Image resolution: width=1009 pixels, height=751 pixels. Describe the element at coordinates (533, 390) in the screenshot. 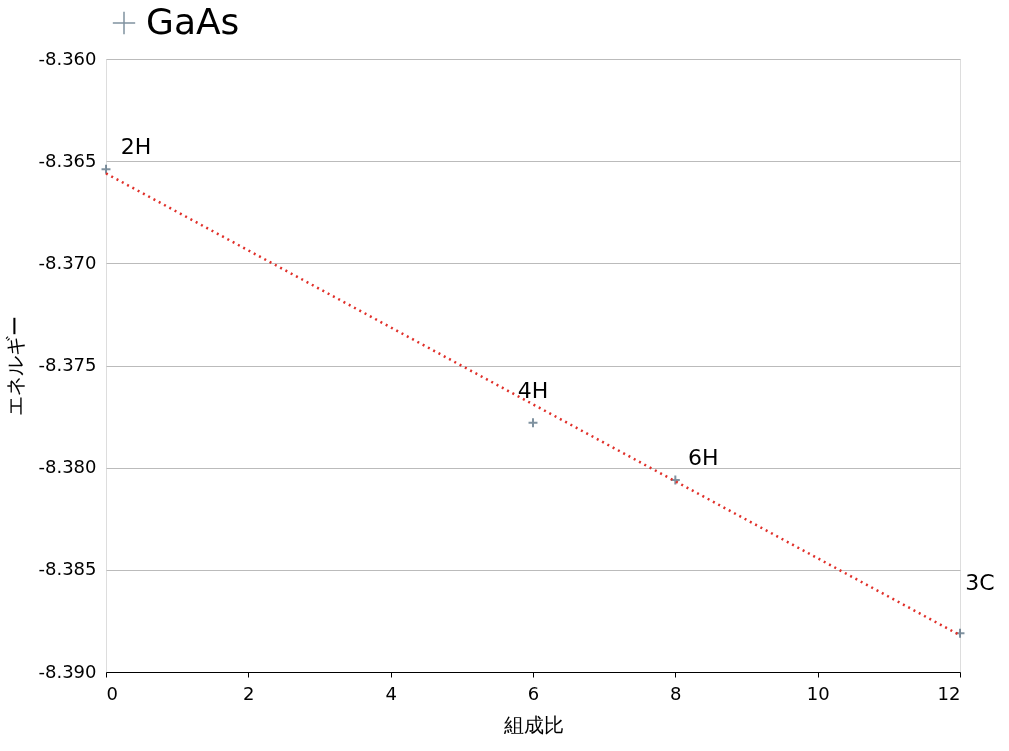

I see `annotation: 4H` at that location.